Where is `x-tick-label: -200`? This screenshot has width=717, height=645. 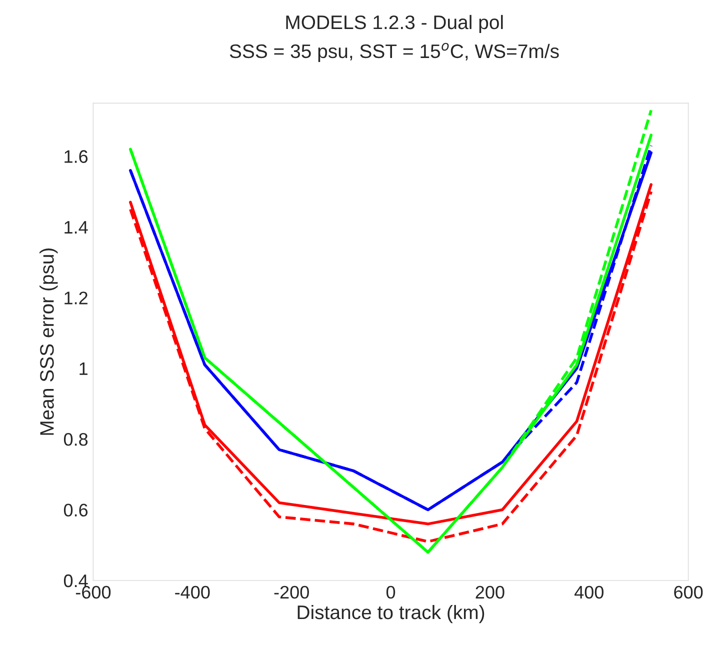 x-tick-label: -200 is located at coordinates (291, 592).